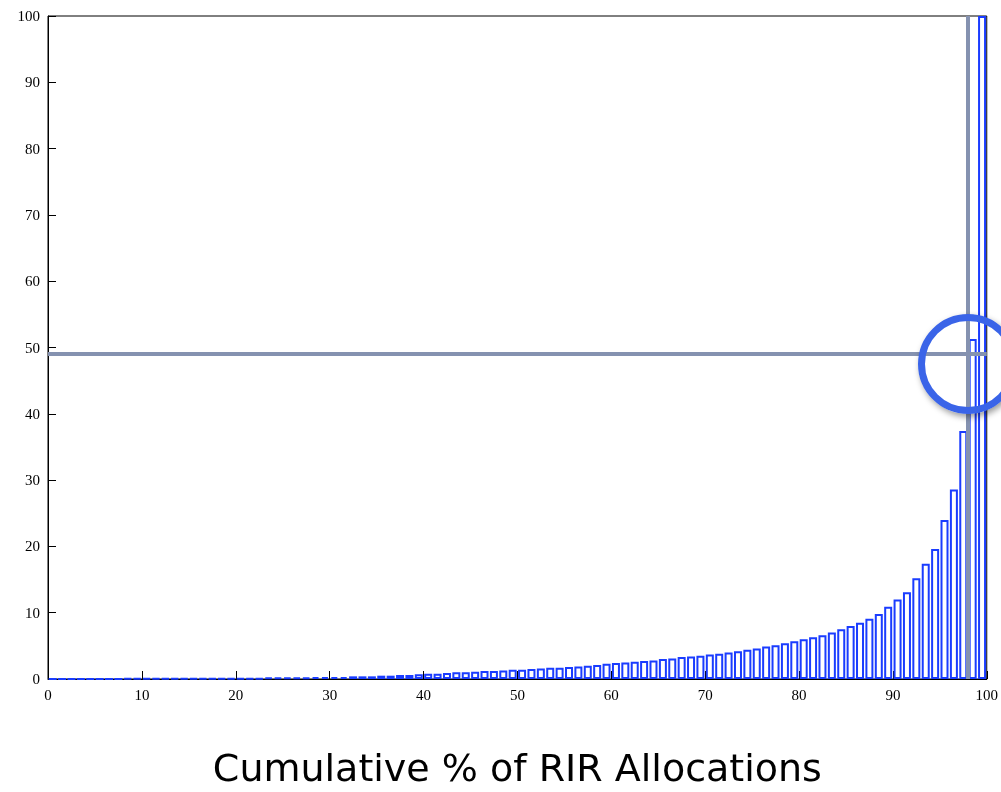 Image resolution: width=1001 pixels, height=792 pixels. What do you see at coordinates (32, 546) in the screenshot?
I see `y-tick-label: 20` at bounding box center [32, 546].